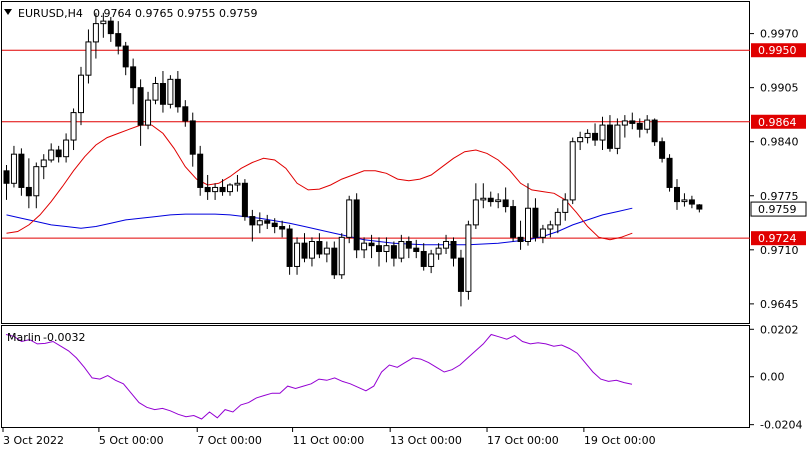 Image resolution: width=807 pixels, height=452 pixels. Describe the element at coordinates (620, 440) in the screenshot. I see `time-tick-label: 19 Oct 00:00` at that location.